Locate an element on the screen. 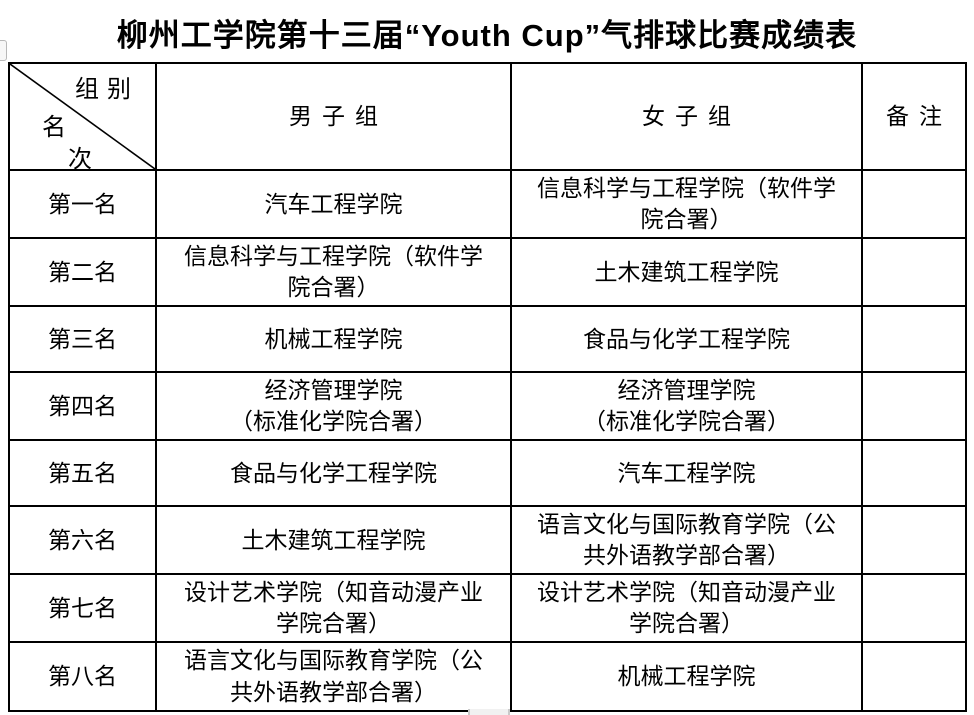 This screenshot has width=974, height=715. men-result-cell: 汽车工程学院 is located at coordinates (333, 204).